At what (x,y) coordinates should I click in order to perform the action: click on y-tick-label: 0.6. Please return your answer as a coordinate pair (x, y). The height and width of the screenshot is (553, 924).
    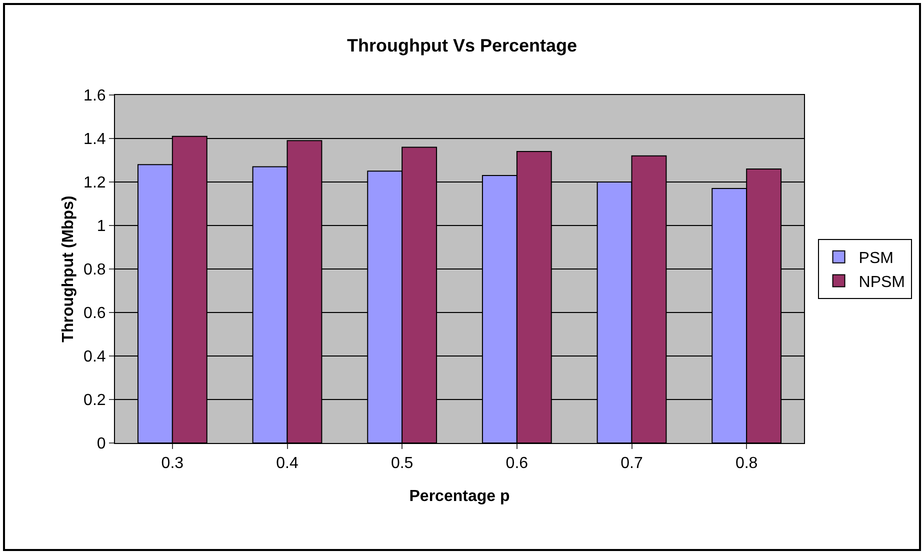
    Looking at the image, I should click on (95, 313).